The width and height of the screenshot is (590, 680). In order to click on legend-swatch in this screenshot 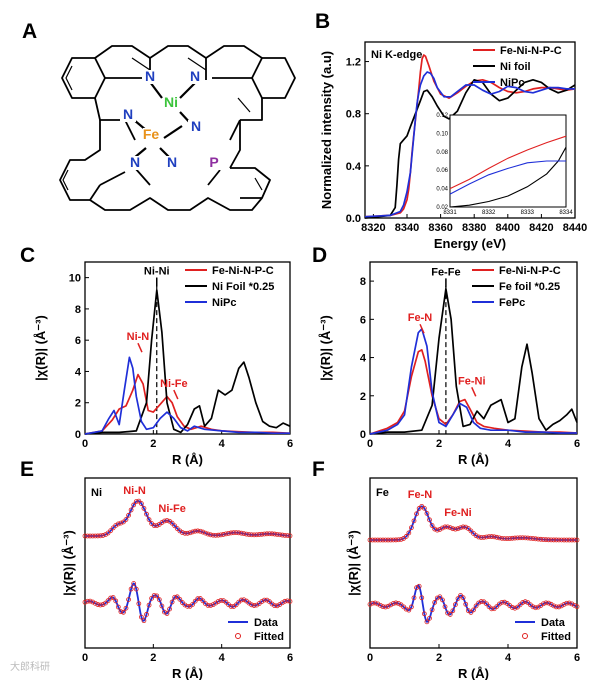, I will do `click(238, 636)`.